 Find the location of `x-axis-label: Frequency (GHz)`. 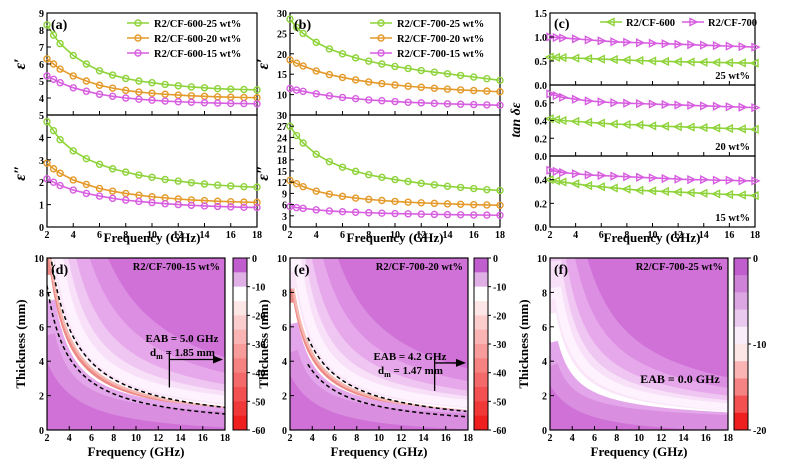

x-axis-label: Frequency (GHz) is located at coordinates (639, 451).